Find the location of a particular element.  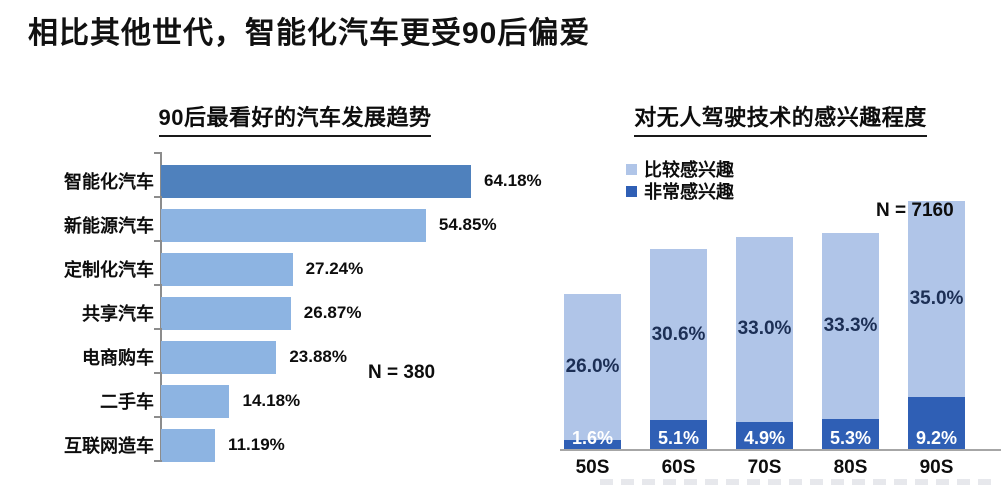

right-chart-title: 对无人驾驶技术的感兴趣程度 is located at coordinates (780, 118).